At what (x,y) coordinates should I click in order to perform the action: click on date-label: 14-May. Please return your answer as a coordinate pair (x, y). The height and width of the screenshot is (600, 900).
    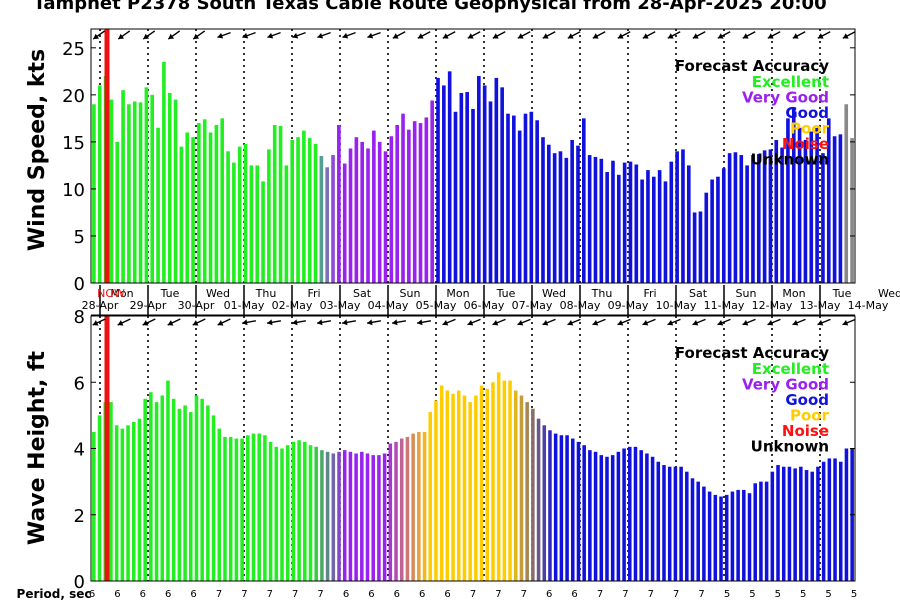
    Looking at the image, I should click on (868, 305).